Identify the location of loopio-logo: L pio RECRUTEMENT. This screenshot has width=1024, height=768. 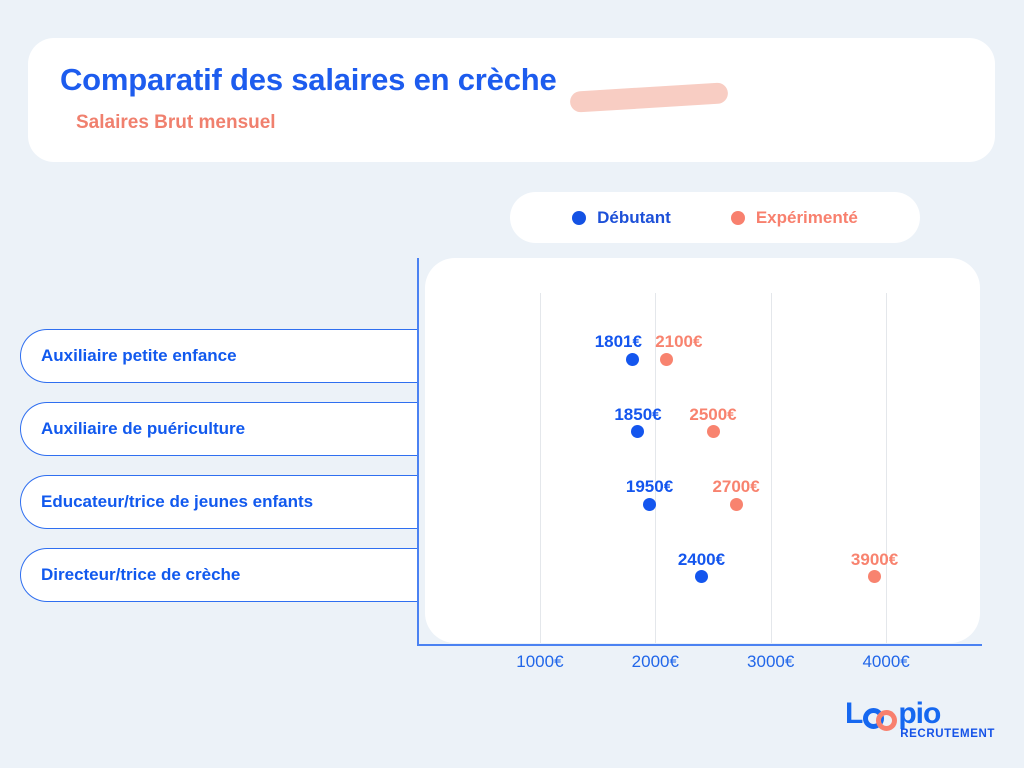
(920, 718).